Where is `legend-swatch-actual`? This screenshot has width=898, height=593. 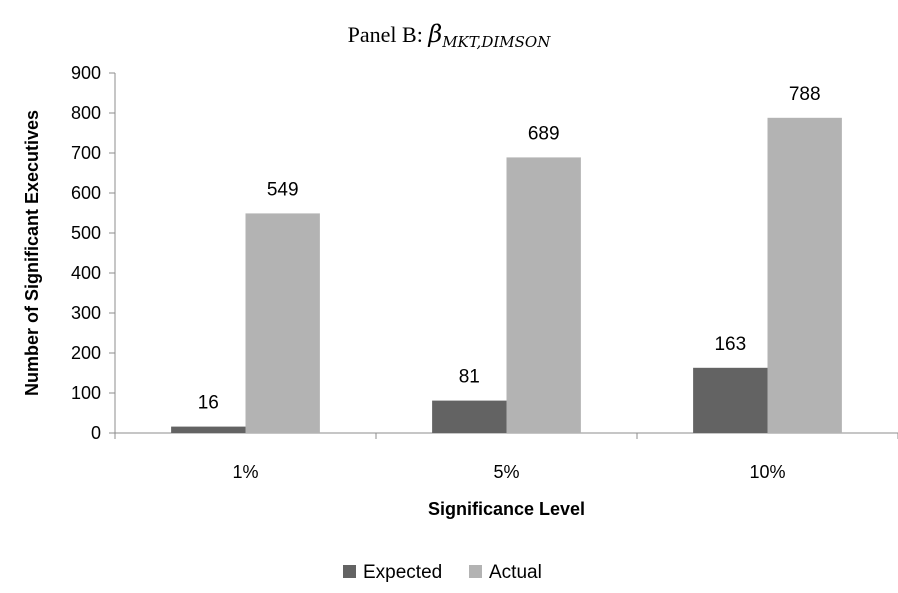
legend-swatch-actual is located at coordinates (475, 571).